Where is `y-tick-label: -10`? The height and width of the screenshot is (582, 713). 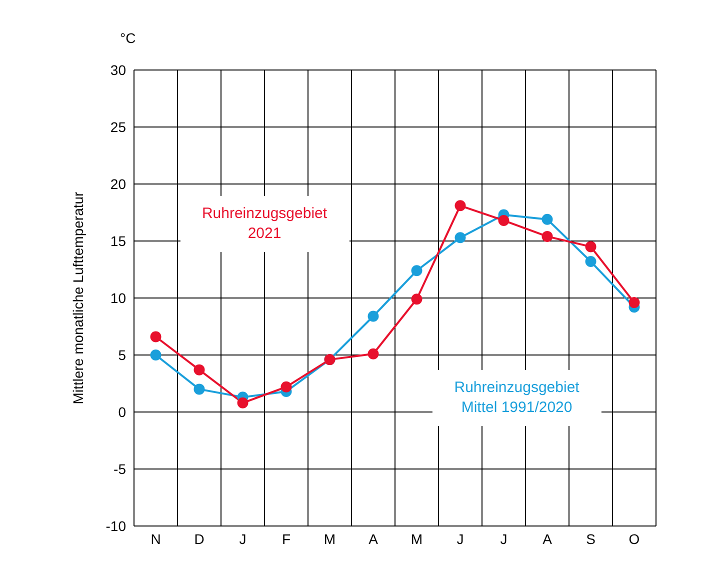 y-tick-label: -10 is located at coordinates (116, 526).